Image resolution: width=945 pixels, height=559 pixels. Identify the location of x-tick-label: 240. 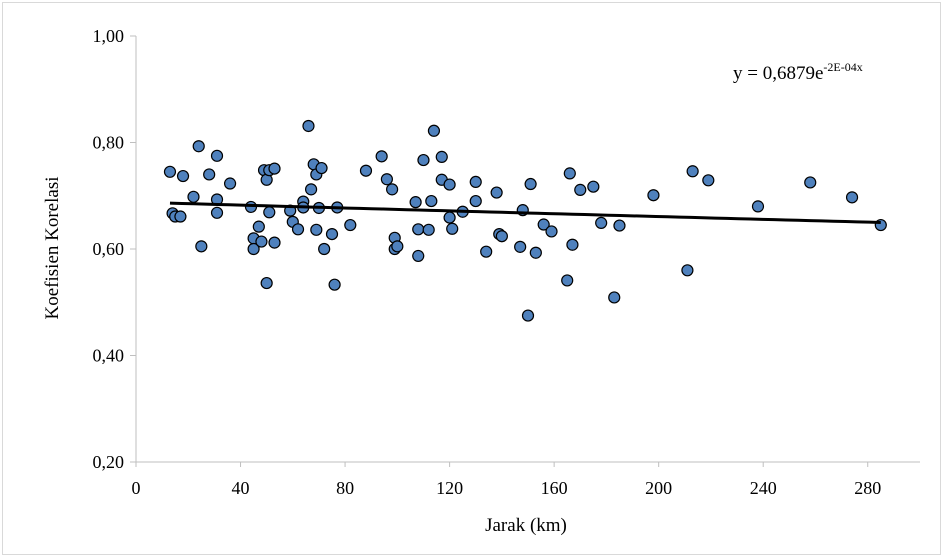
(763, 488).